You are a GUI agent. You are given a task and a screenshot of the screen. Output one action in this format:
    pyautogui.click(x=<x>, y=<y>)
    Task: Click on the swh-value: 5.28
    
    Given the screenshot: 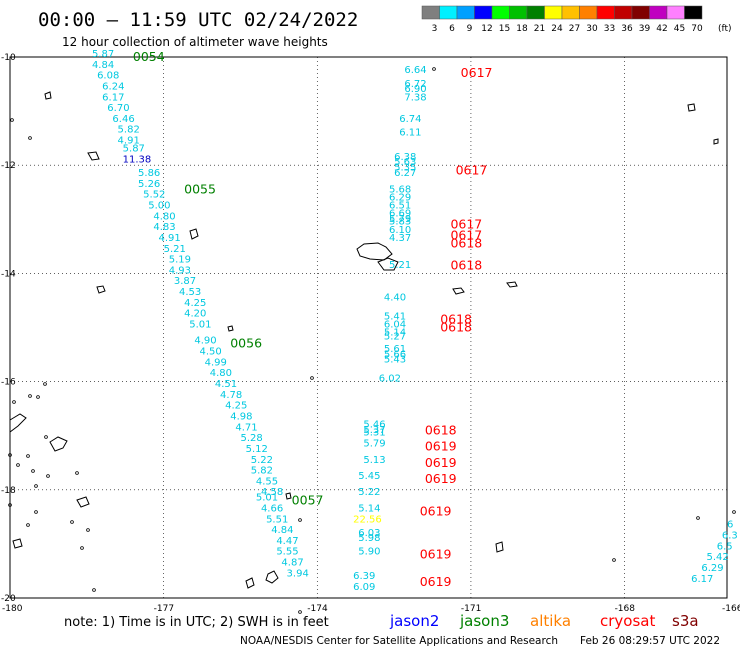 What is the action you would take?
    pyautogui.click(x=251, y=438)
    